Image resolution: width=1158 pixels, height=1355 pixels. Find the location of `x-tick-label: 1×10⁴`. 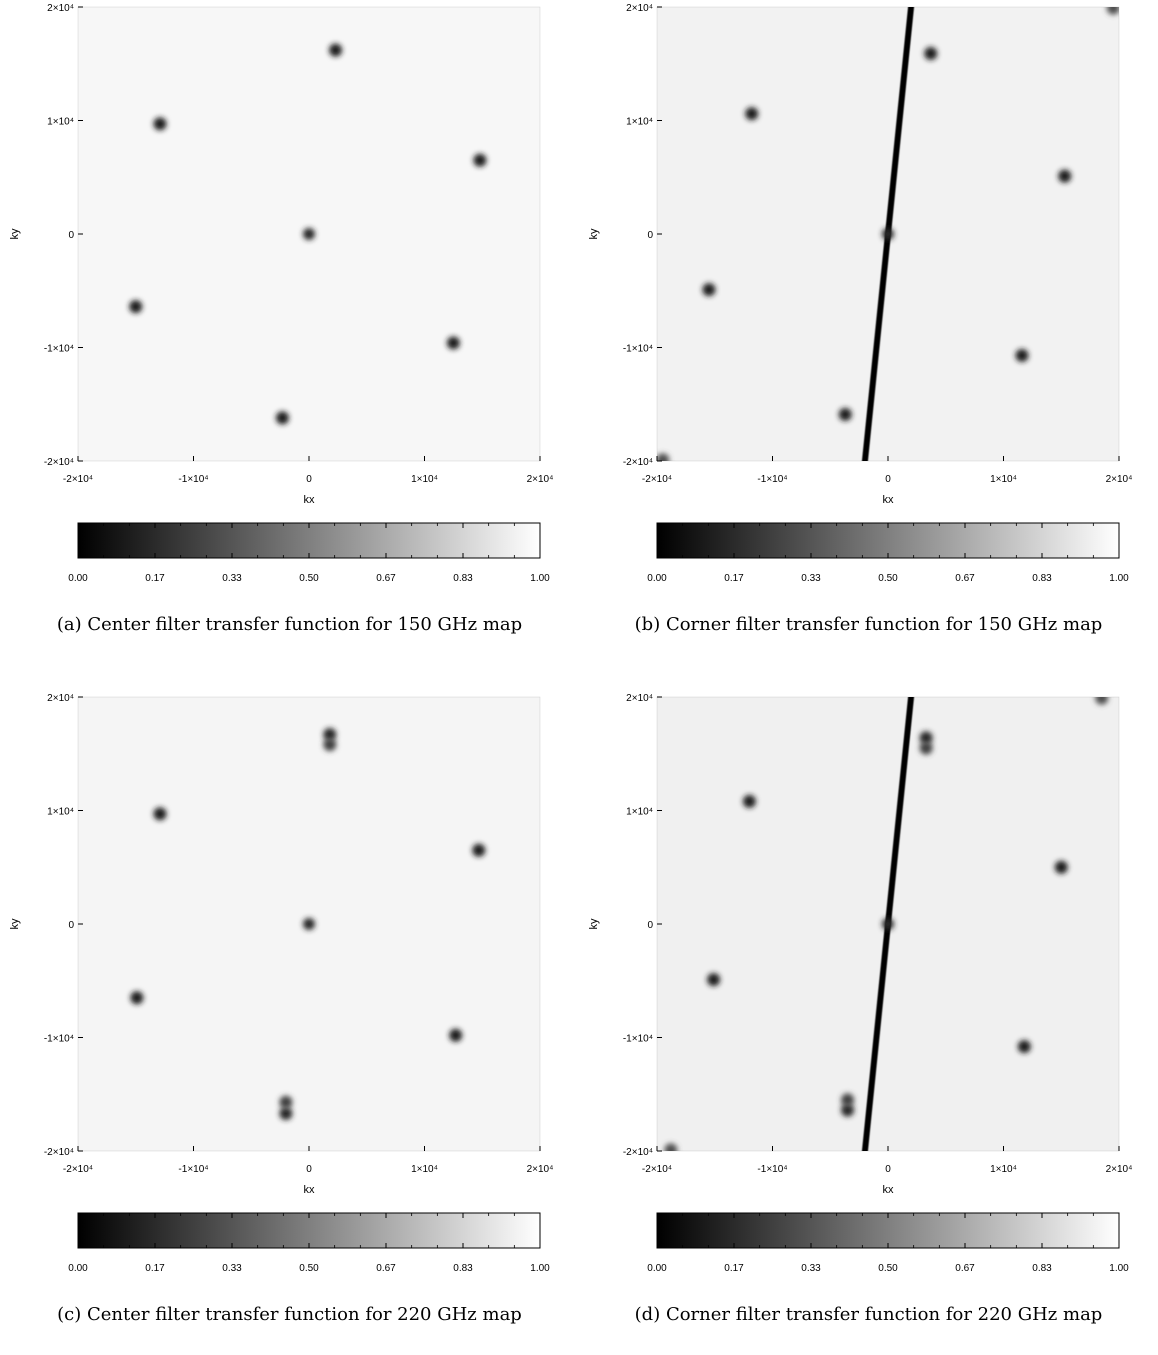

x-tick-label: 1×10⁴ is located at coordinates (1003, 1169).